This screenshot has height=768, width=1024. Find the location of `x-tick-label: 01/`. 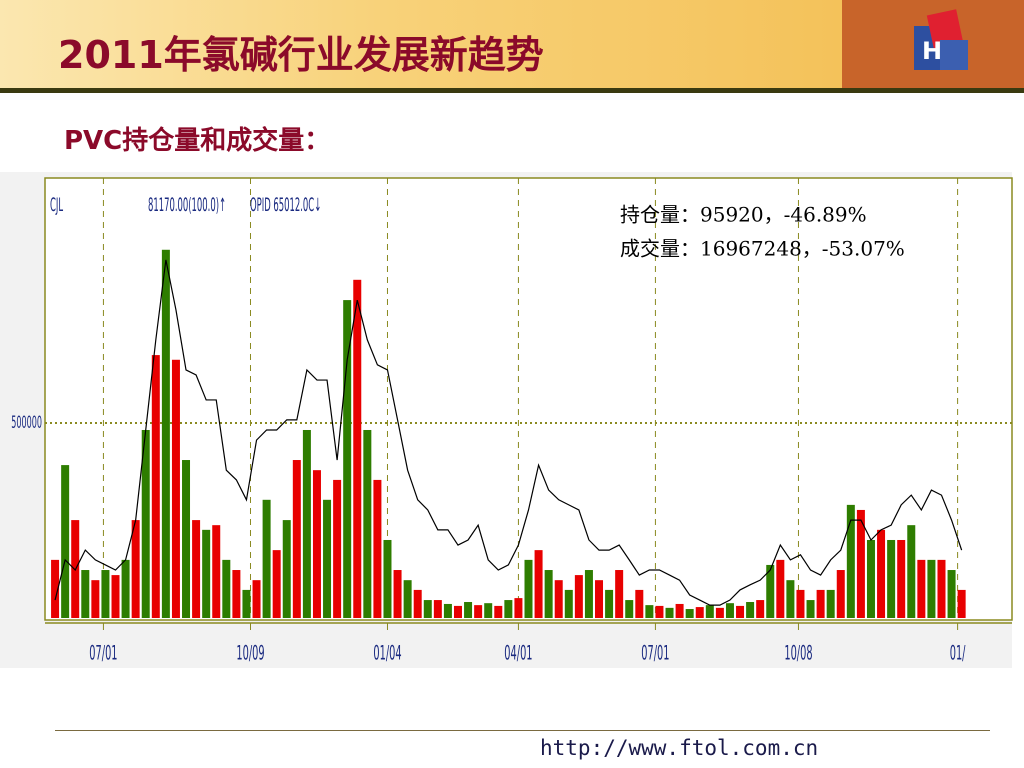

x-tick-label: 01/ is located at coordinates (958, 653).